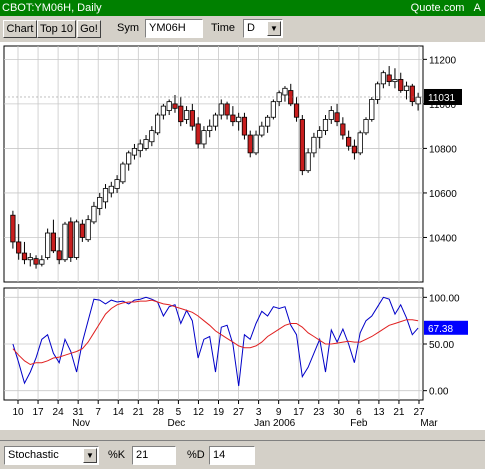  What do you see at coordinates (177, 423) in the screenshot?
I see `month-label: Dec` at bounding box center [177, 423].